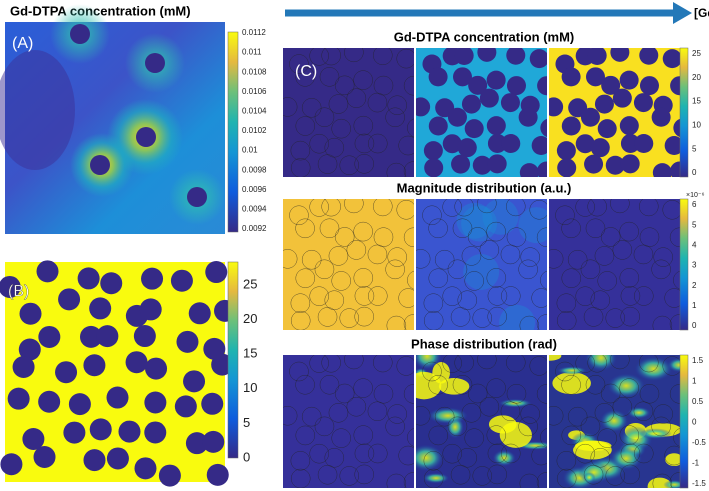 The image size is (709, 491). Describe the element at coordinates (695, 195) in the screenshot. I see `colorbar-exponent: ×10⁻⁶` at that location.